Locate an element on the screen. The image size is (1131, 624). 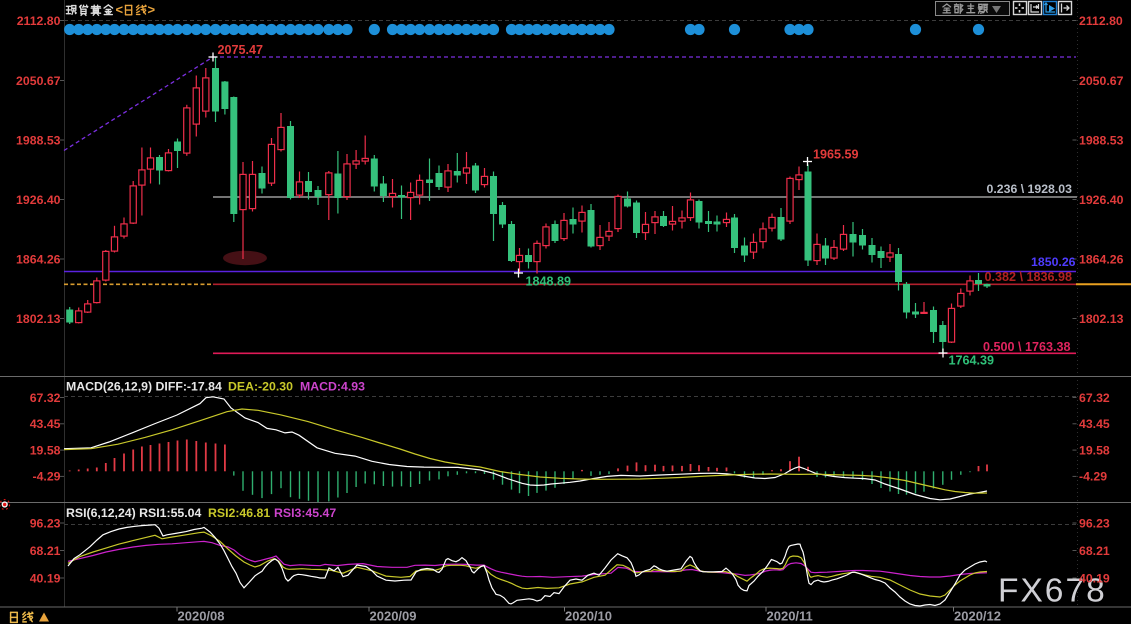
svg-text: 1850.26 is located at coordinates (1053, 262).